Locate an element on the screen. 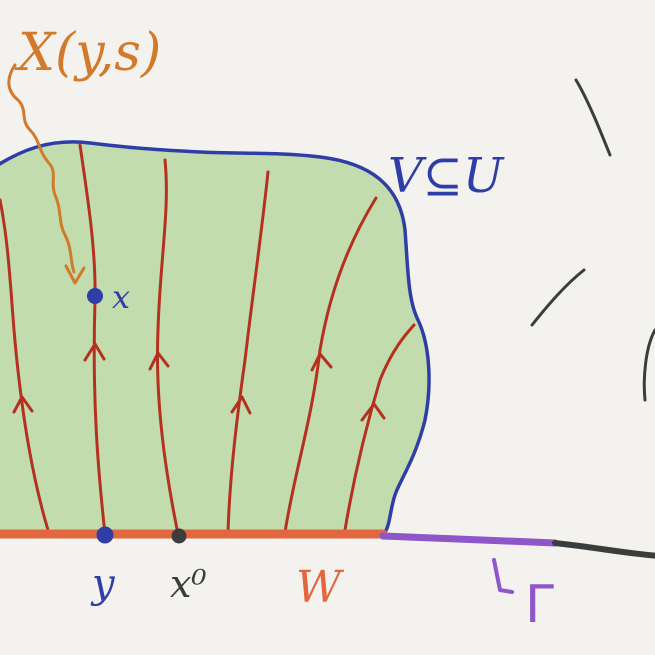  point-y-label: y is located at coordinates (103, 584).